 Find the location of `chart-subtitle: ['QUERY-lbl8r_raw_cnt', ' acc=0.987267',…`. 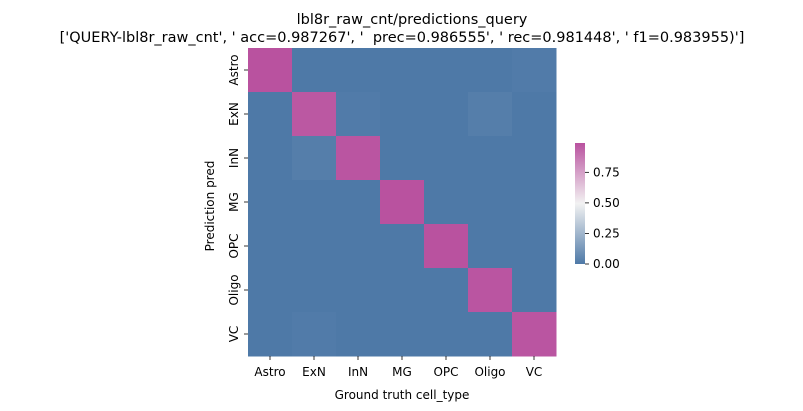

chart-subtitle: ['QUERY-lbl8r_raw_cnt', ' acc=0.987267',… is located at coordinates (402, 38).